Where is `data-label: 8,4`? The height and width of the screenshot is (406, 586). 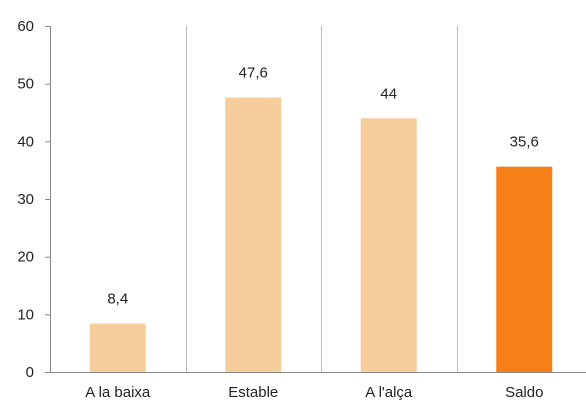
data-label: 8,4 is located at coordinates (117, 299).